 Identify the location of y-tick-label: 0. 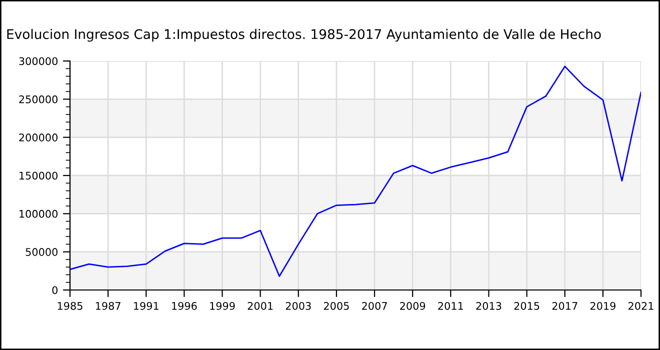
(55, 290).